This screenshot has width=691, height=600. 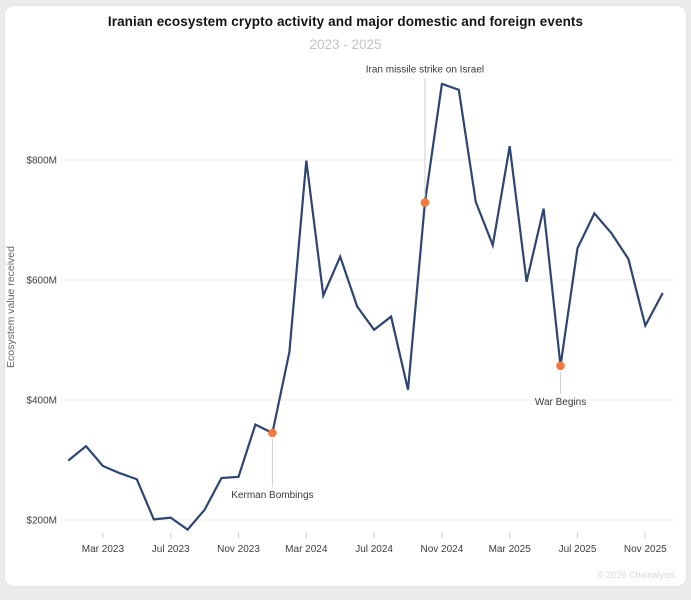 What do you see at coordinates (636, 575) in the screenshot?
I see `copyright-watermark: © 2026 Chainalysis` at bounding box center [636, 575].